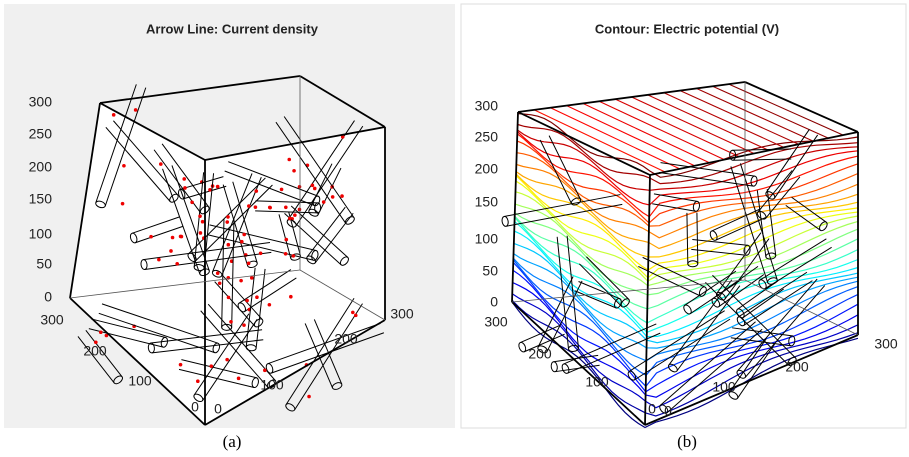 Image resolution: width=909 pixels, height=457 pixels. Describe the element at coordinates (708, 122) in the screenshot. I see `contour-line` at that location.